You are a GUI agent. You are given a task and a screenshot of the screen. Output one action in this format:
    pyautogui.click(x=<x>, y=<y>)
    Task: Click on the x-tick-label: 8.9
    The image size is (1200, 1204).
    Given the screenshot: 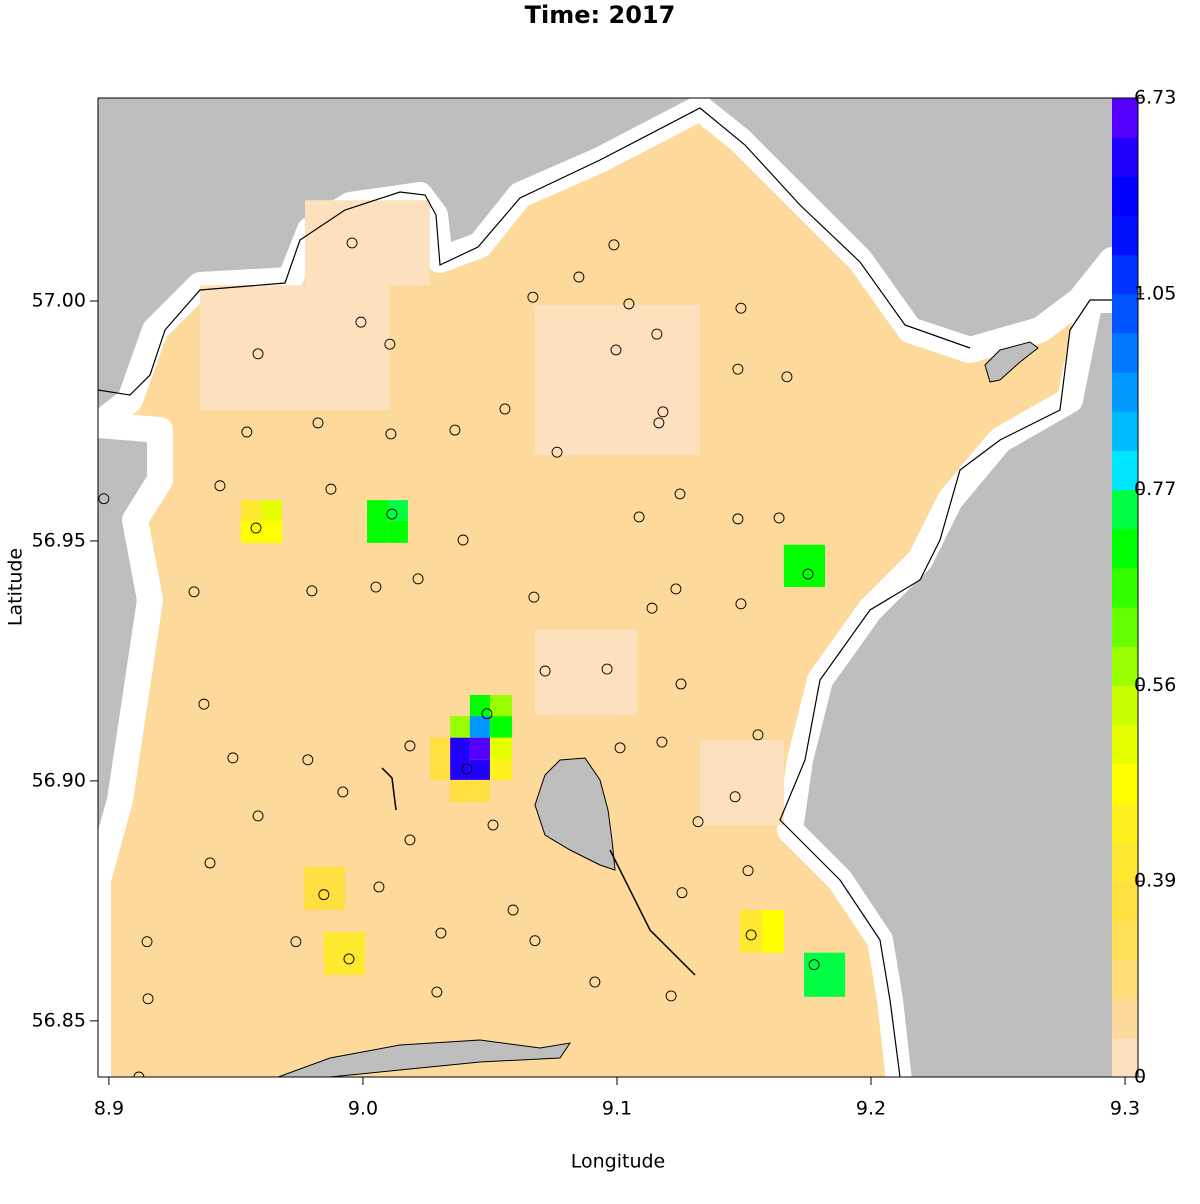 What is the action you would take?
    pyautogui.click(x=109, y=1109)
    